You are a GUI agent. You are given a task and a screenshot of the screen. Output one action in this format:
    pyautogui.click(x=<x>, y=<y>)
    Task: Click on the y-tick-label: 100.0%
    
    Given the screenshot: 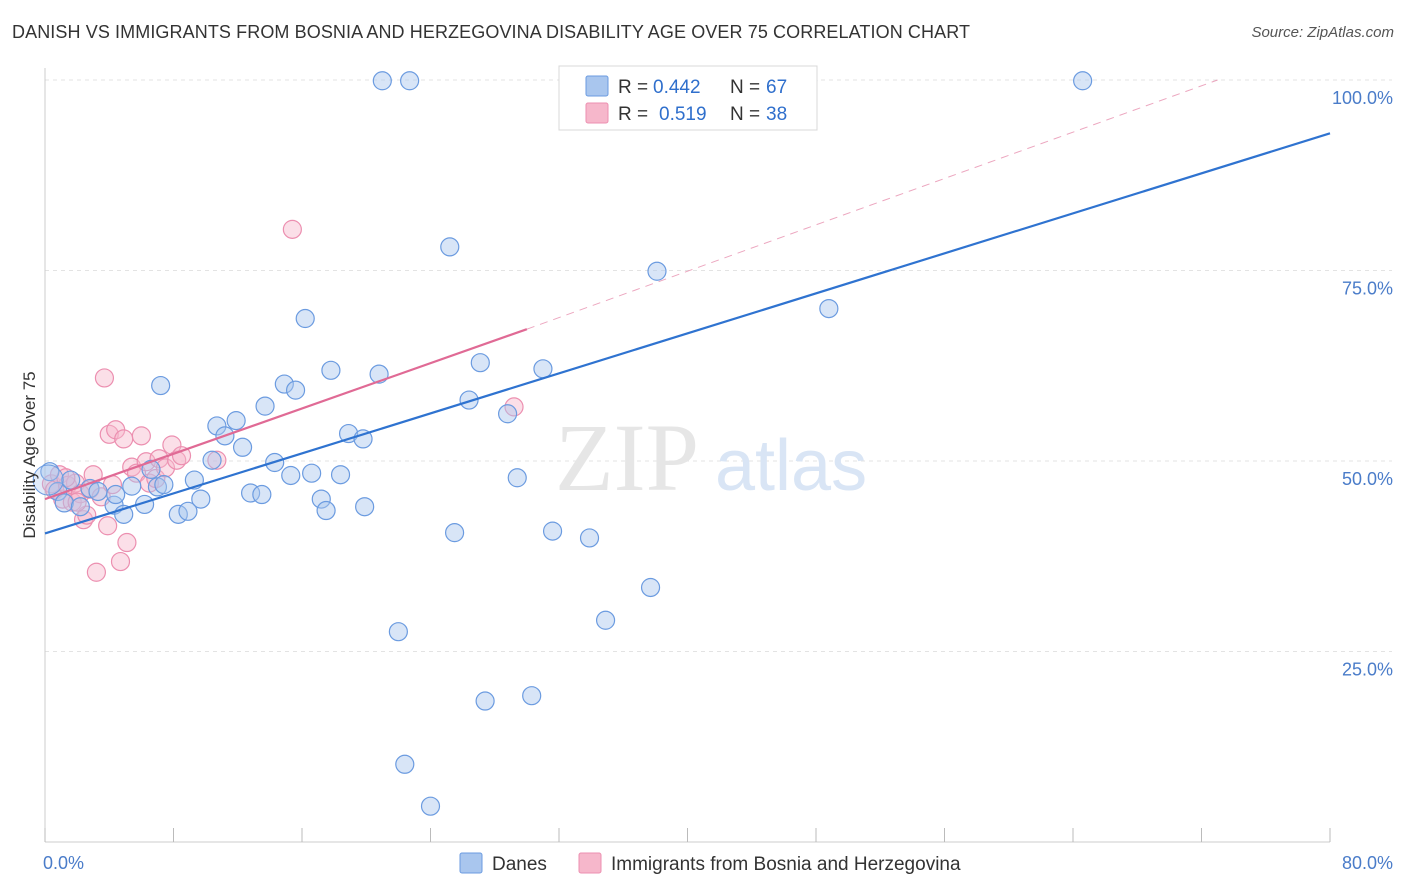 What is the action you would take?
    pyautogui.click(x=1362, y=98)
    